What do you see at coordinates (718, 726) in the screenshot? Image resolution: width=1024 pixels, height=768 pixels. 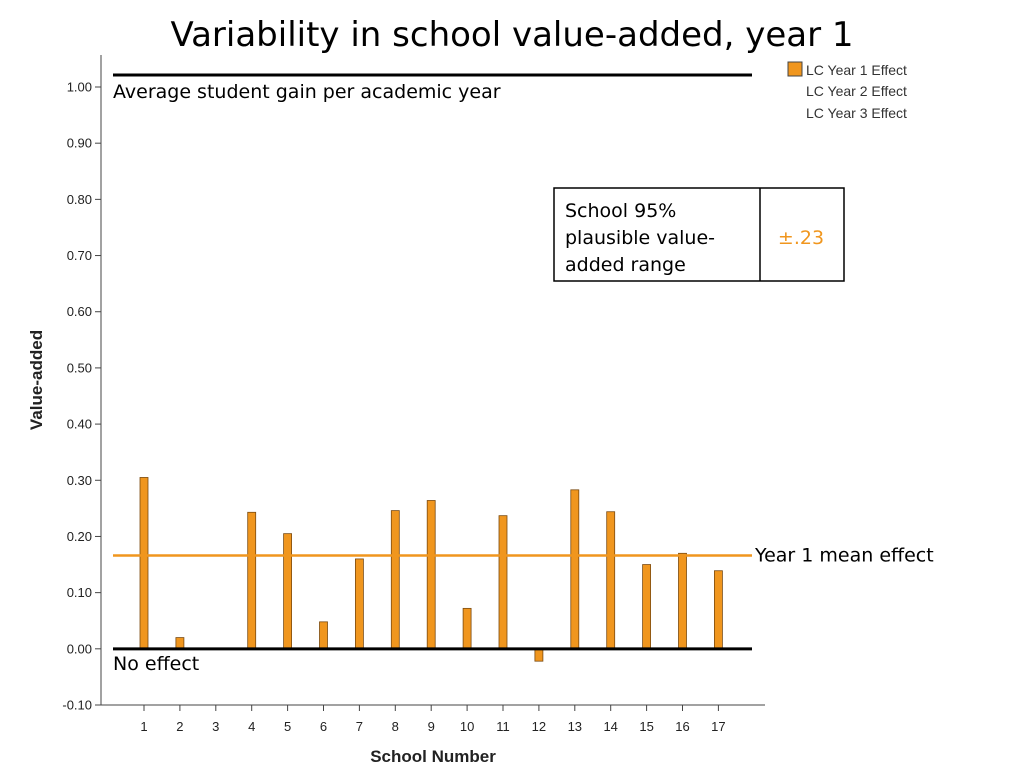 I see `x-tick-label: 17` at bounding box center [718, 726].